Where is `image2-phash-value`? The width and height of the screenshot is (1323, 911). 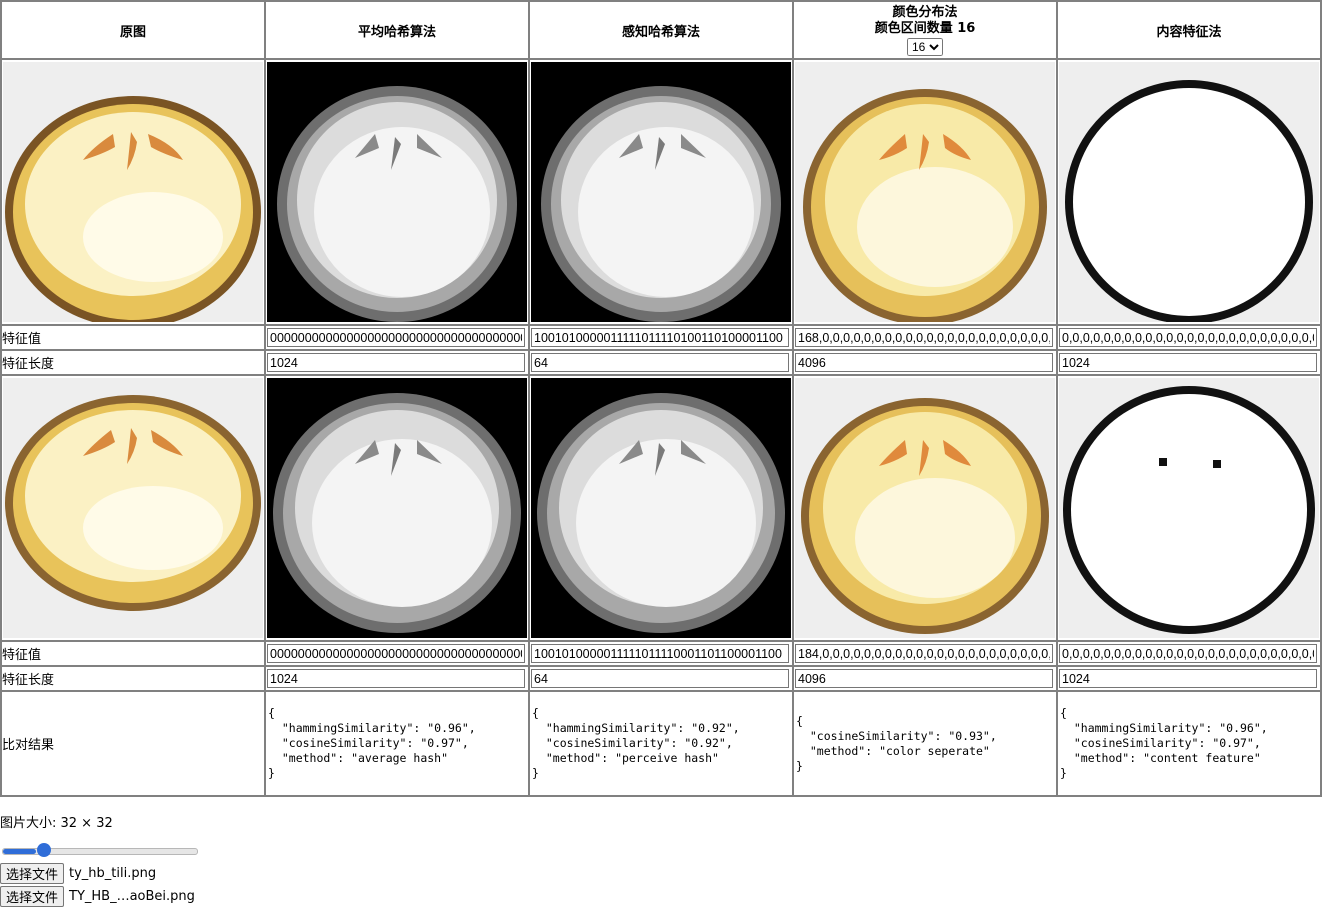 image2-phash-value is located at coordinates (660, 653).